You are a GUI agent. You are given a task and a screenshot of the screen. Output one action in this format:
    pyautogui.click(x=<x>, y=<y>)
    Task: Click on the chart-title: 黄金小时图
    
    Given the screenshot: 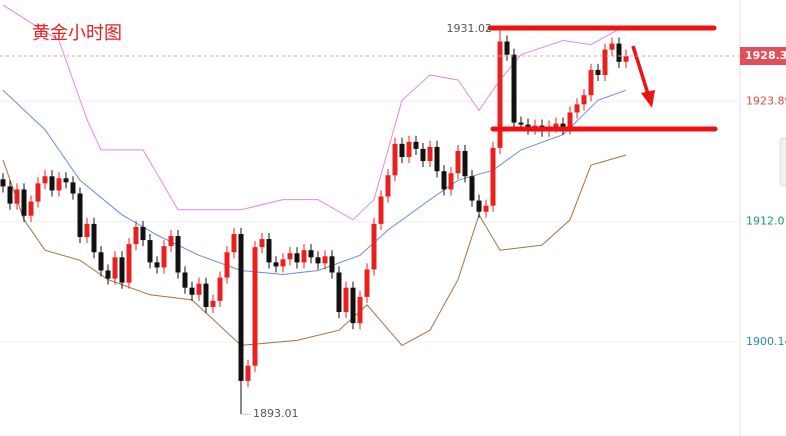 What is the action you would take?
    pyautogui.click(x=77, y=33)
    